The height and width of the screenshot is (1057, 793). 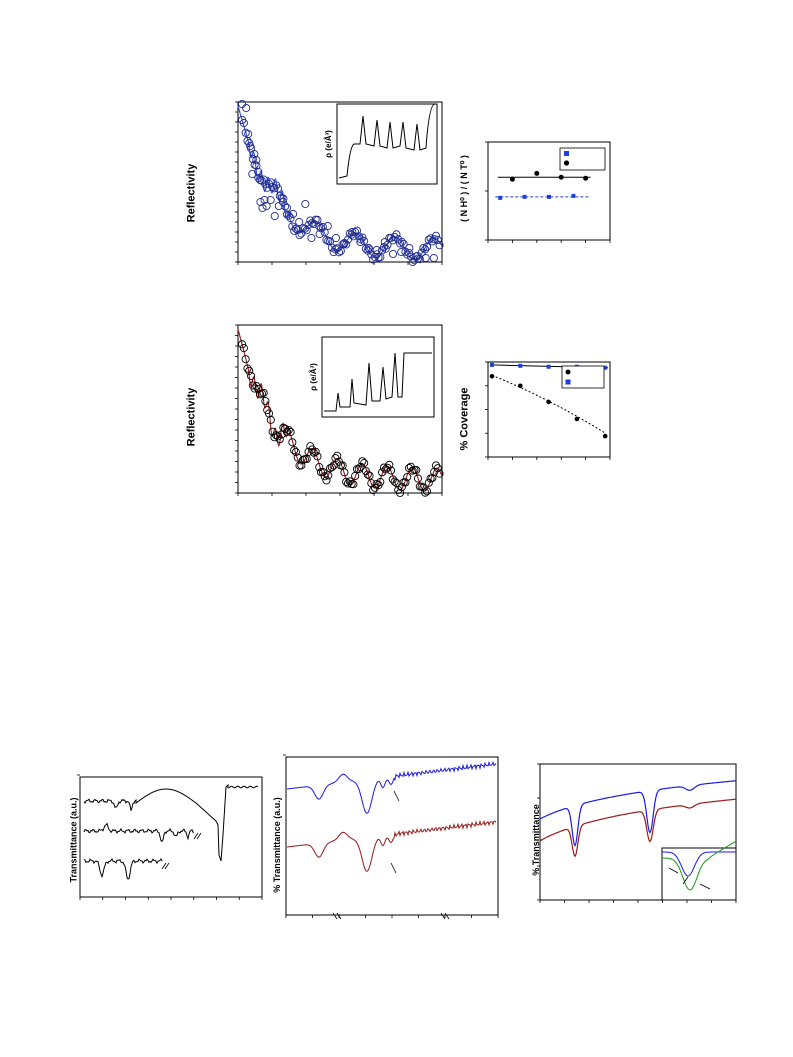 I want to click on density-profile-curve, so click(x=378, y=382).